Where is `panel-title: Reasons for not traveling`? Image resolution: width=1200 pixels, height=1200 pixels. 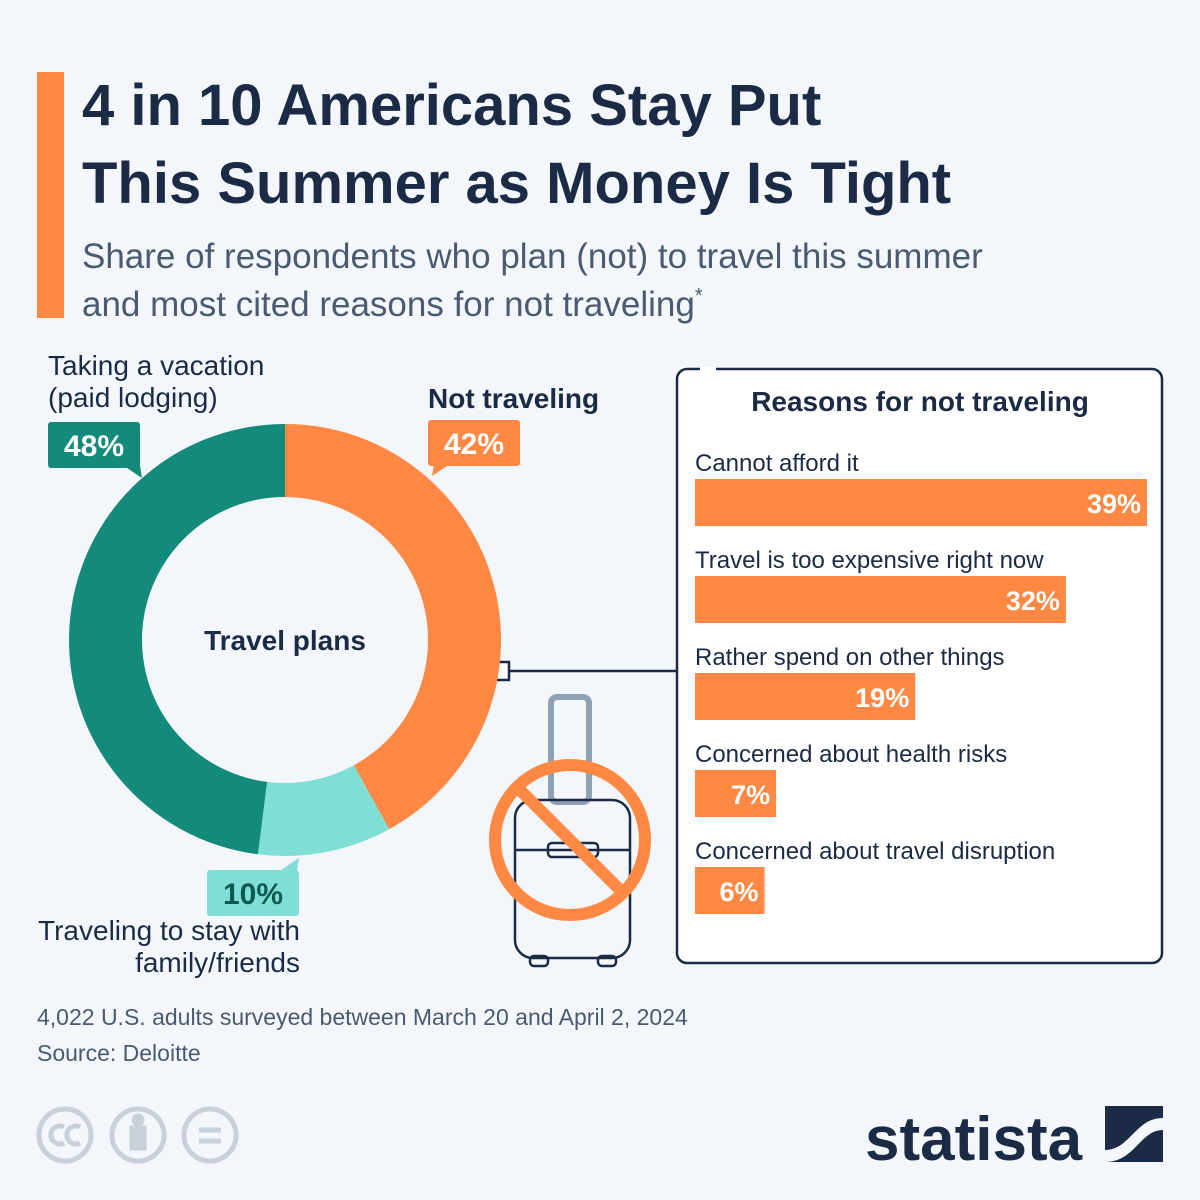 panel-title: Reasons for not traveling is located at coordinates (920, 401).